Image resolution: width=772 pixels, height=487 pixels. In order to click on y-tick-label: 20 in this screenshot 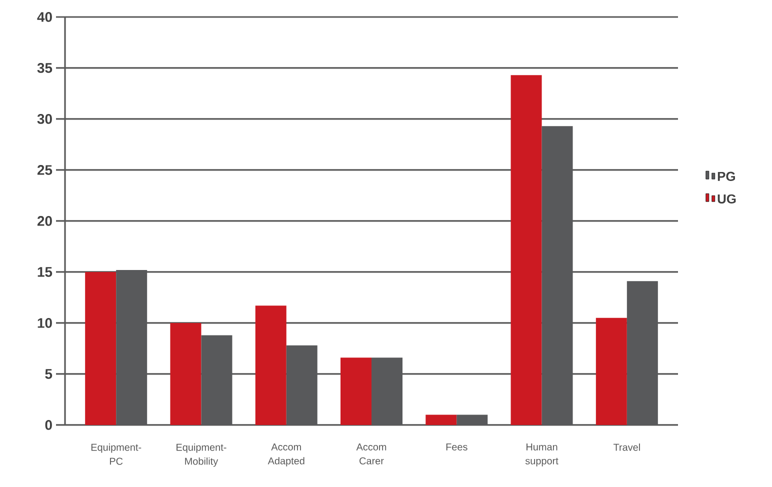, I will do `click(44, 221)`.